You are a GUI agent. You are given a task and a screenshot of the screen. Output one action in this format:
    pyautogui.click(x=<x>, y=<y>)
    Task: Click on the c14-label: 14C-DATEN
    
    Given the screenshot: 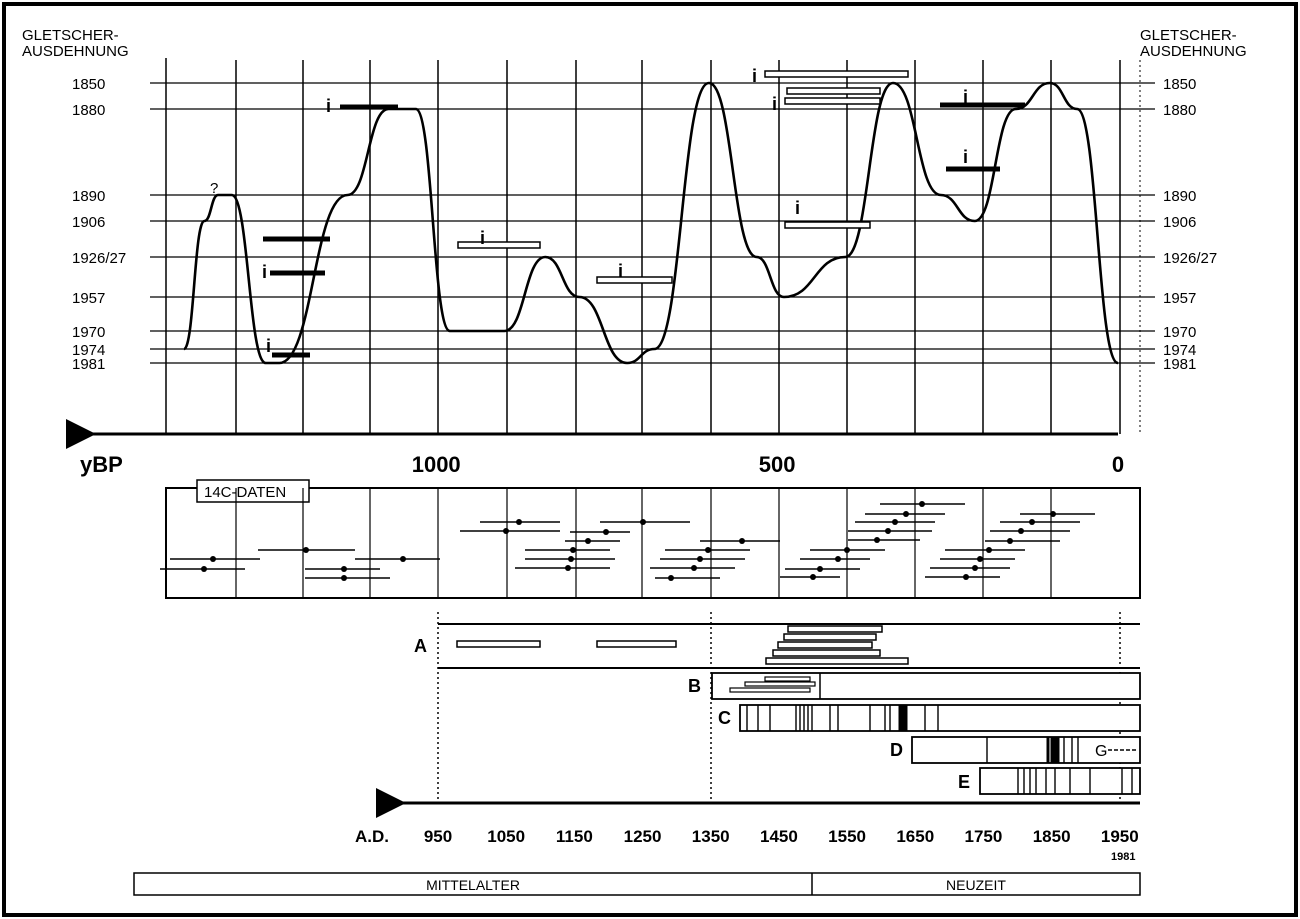 What is the action you would take?
    pyautogui.click(x=245, y=492)
    